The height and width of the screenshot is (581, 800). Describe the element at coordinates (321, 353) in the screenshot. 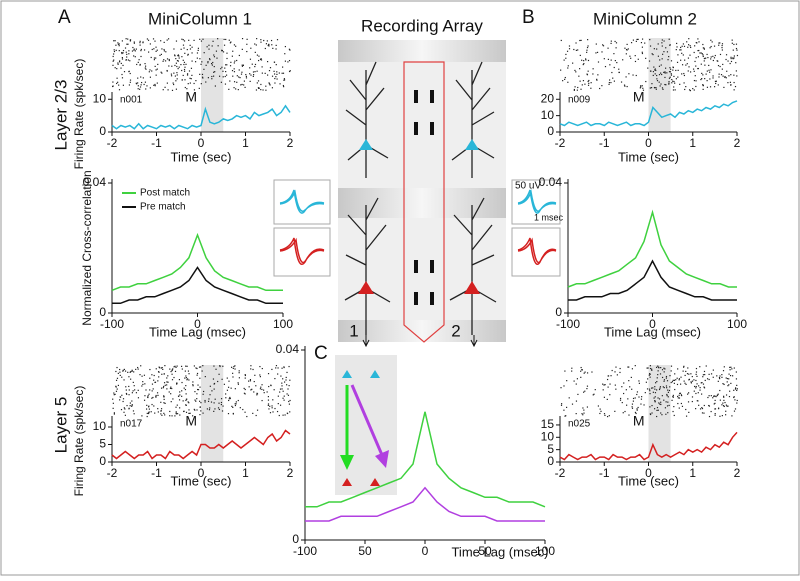

I see `panel-letter: C` at that location.